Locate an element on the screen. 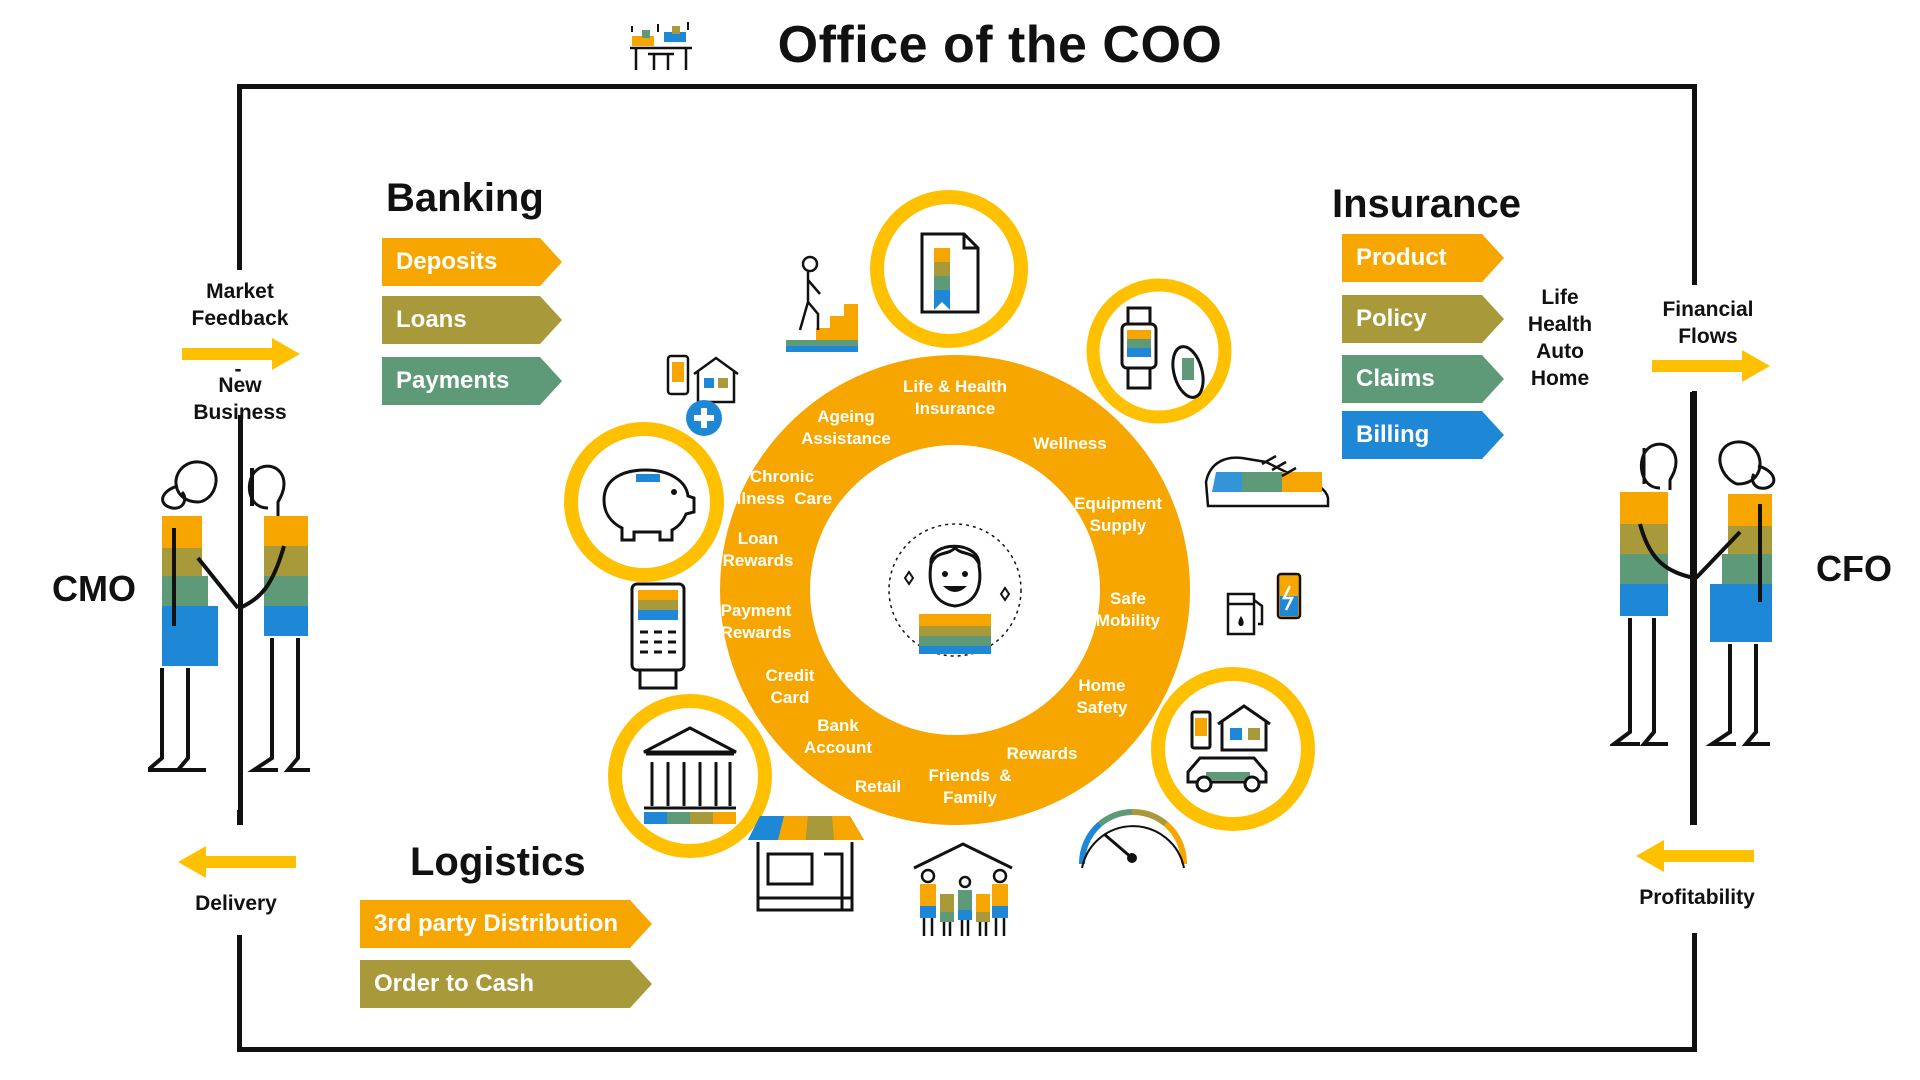  bank-building-icon is located at coordinates (690, 775).